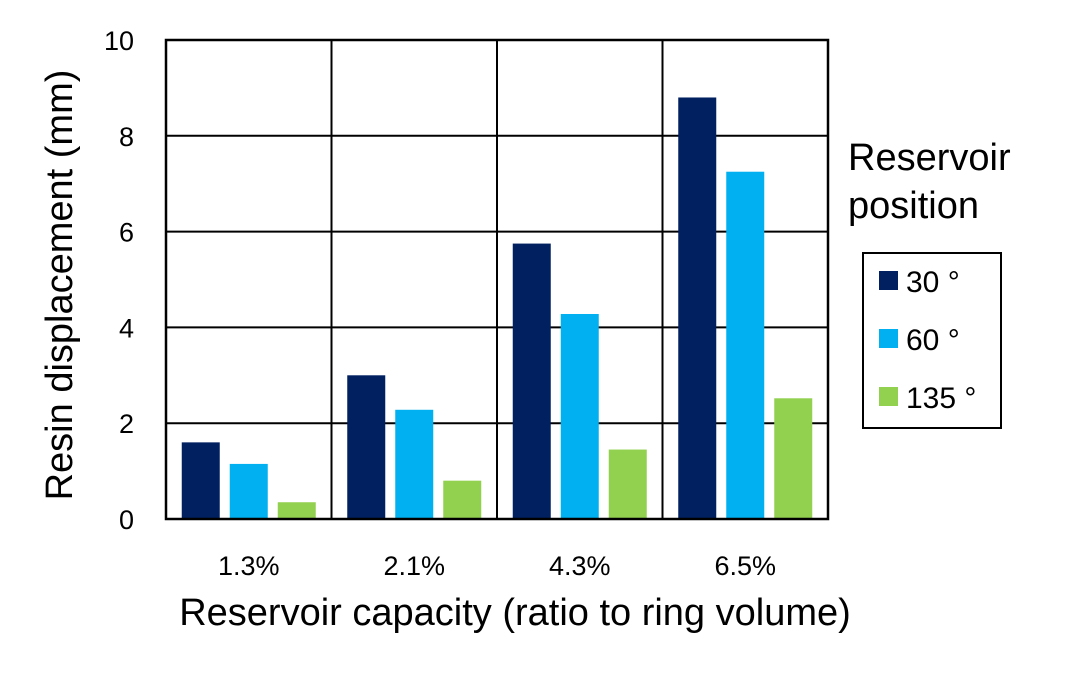  I want to click on legend: 30 ° 60 ° 135 °, so click(932, 340).